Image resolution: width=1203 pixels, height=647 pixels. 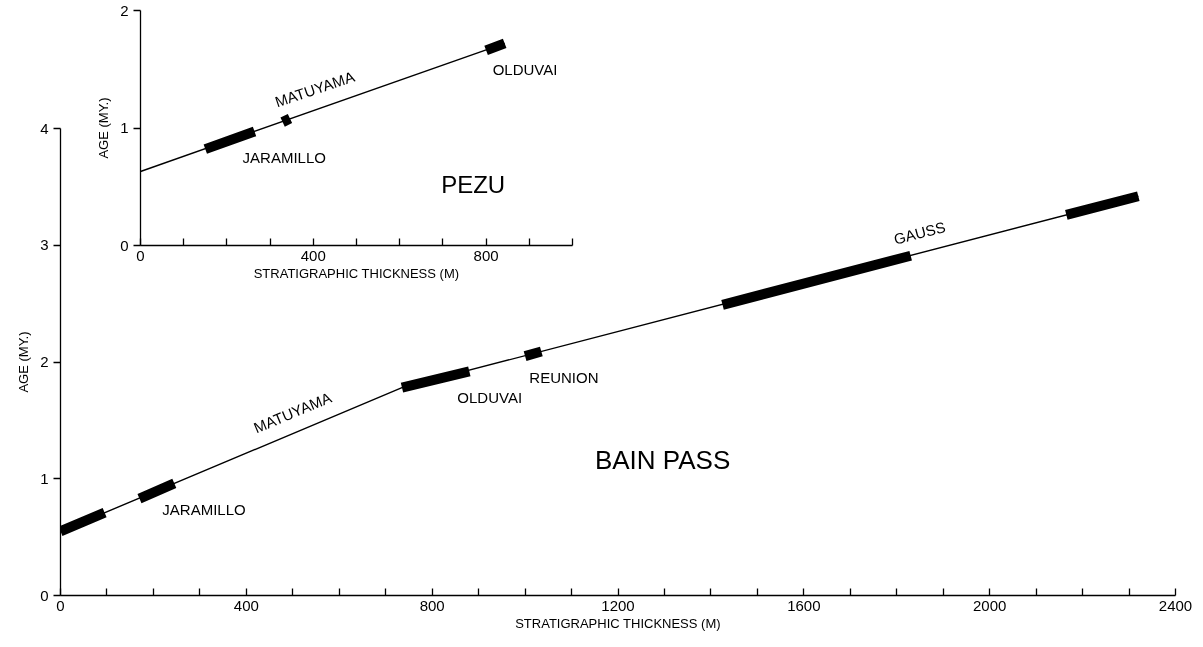 What do you see at coordinates (618, 605) in the screenshot?
I see `x-tick-label: 1200` at bounding box center [618, 605].